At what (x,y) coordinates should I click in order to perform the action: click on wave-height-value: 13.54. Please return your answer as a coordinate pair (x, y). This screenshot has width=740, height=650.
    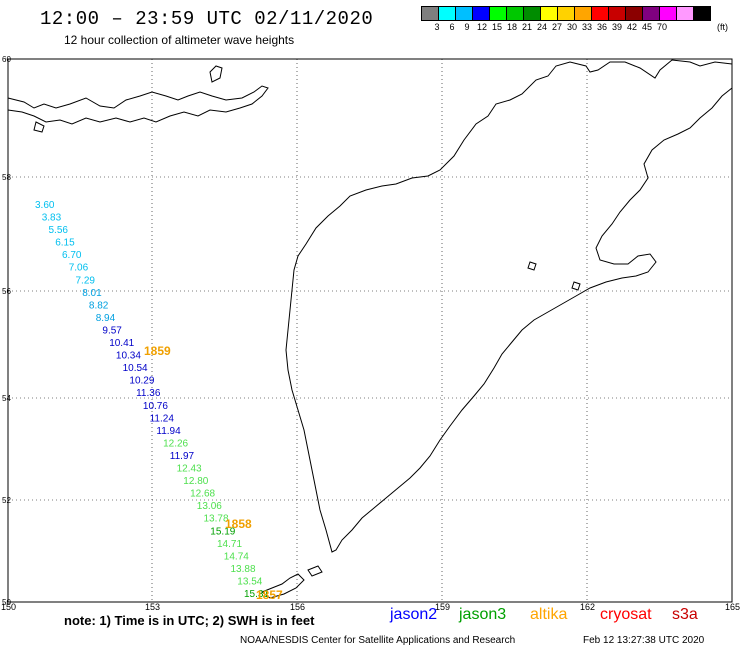
    Looking at the image, I should click on (249, 582).